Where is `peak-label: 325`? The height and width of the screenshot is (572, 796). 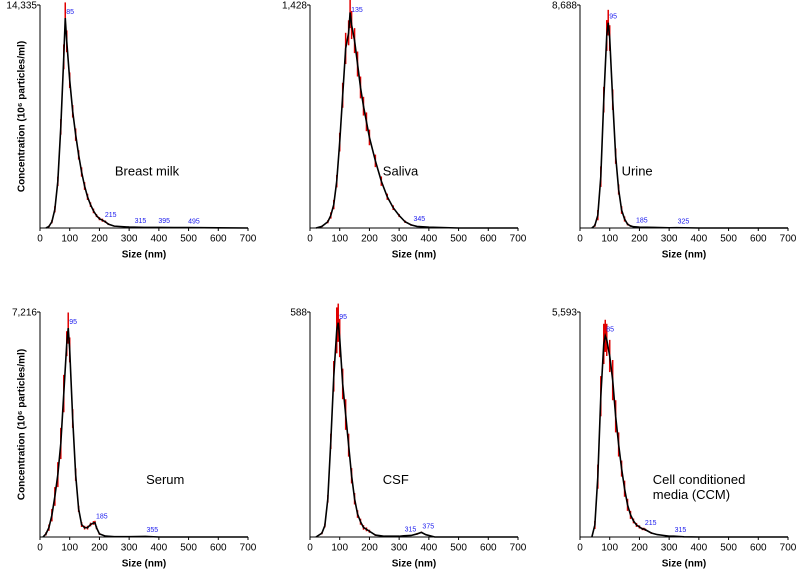
peak-label: 325 is located at coordinates (684, 221).